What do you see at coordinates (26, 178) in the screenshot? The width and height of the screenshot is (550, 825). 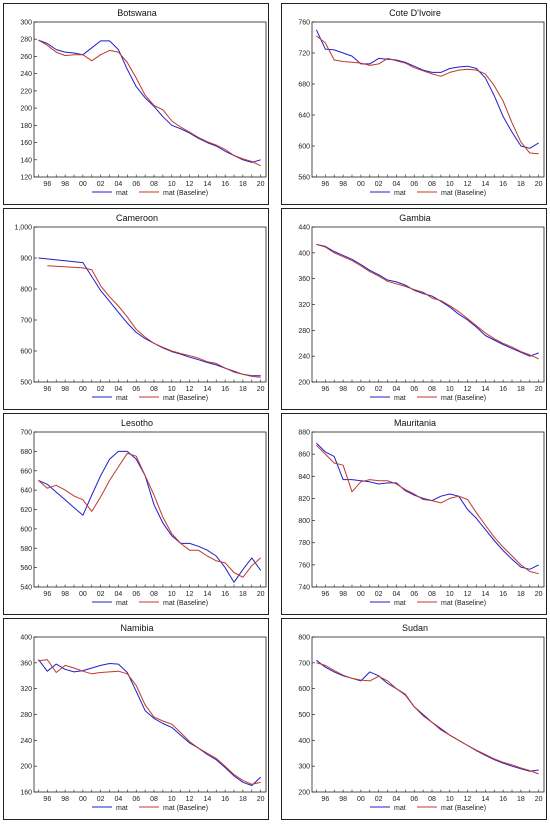 I see `y-tick-label: 120` at bounding box center [26, 178].